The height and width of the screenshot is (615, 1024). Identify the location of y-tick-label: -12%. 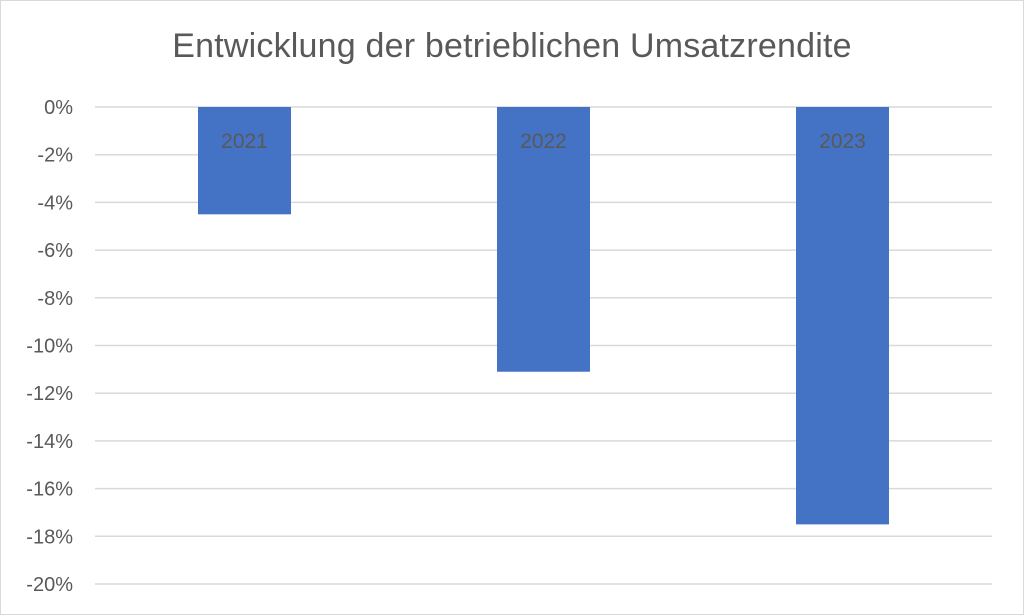
(49, 394).